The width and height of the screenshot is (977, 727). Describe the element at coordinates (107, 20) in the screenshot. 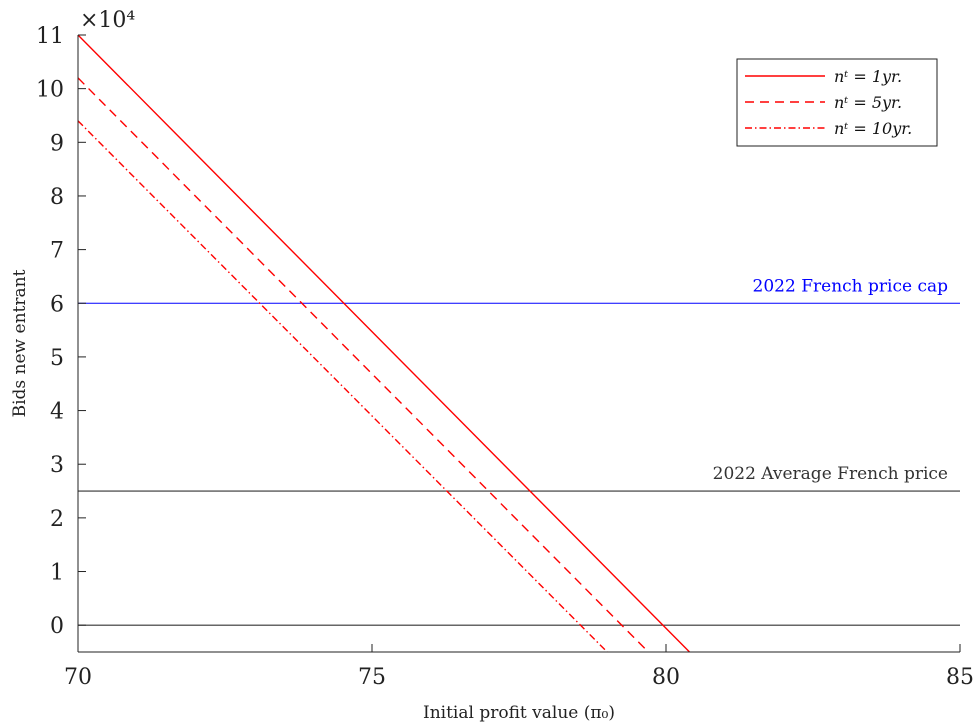

I see `y-exponent-label: ×10⁴` at that location.